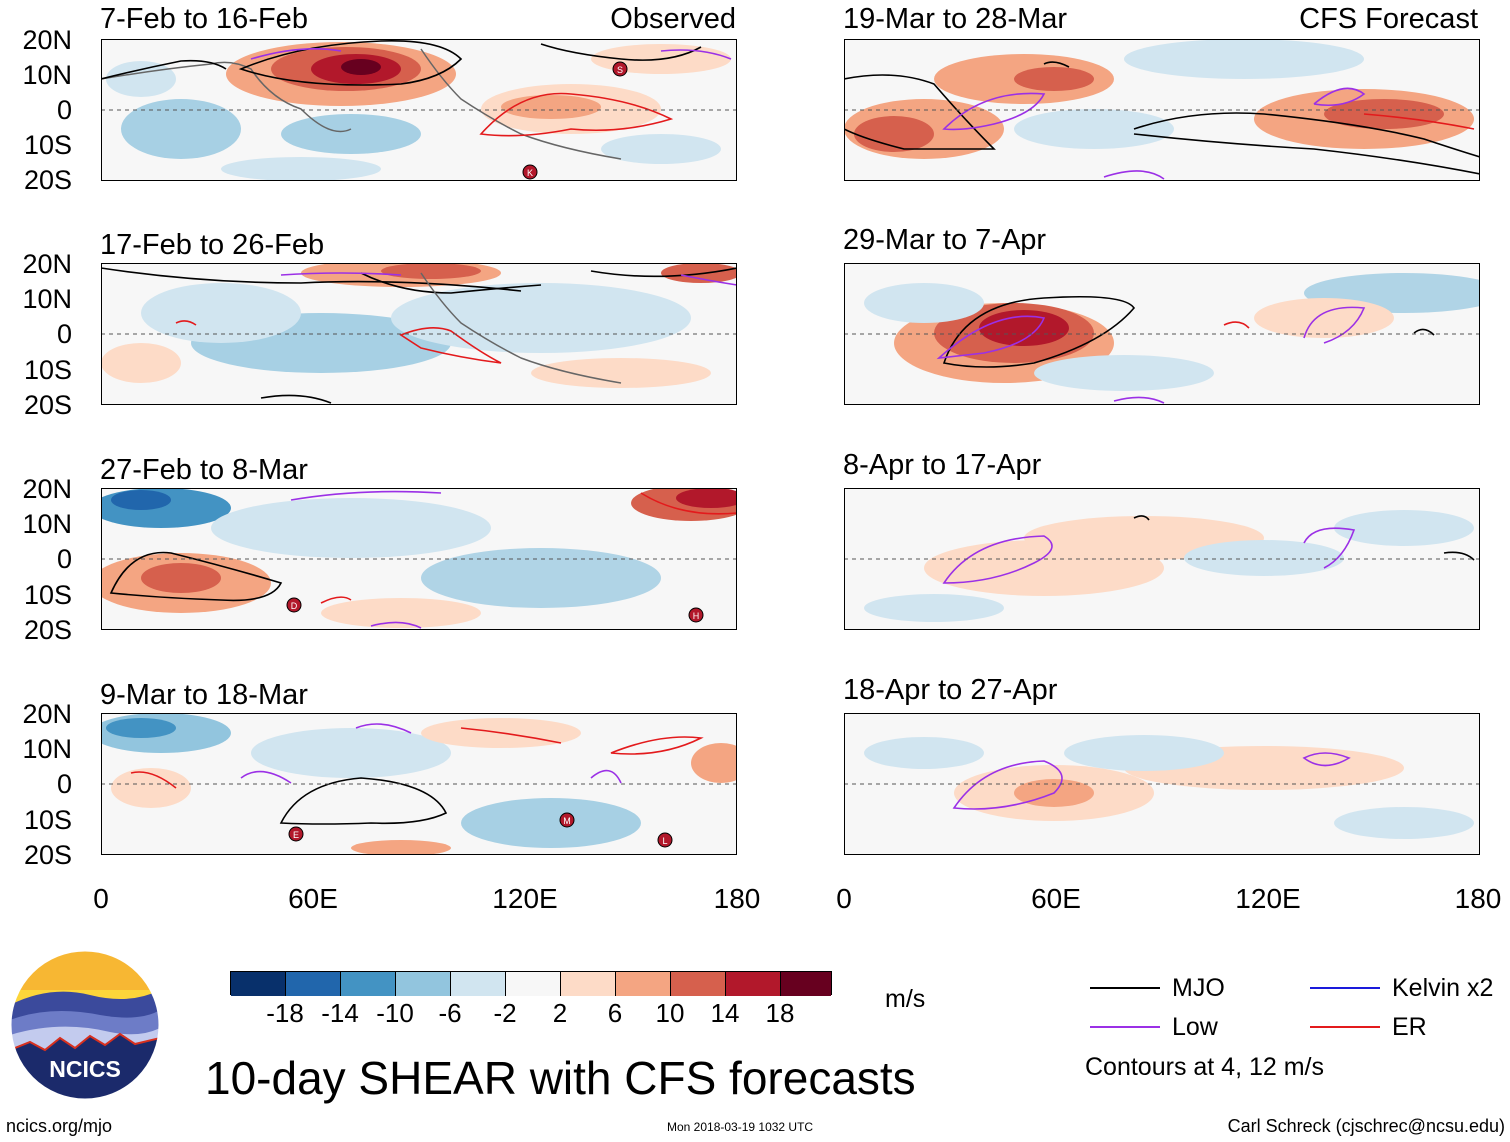 The width and height of the screenshot is (1510, 1142). What do you see at coordinates (945, 240) in the screenshot?
I see `panel-title-6: 29-Mar to 7-Apr` at bounding box center [945, 240].